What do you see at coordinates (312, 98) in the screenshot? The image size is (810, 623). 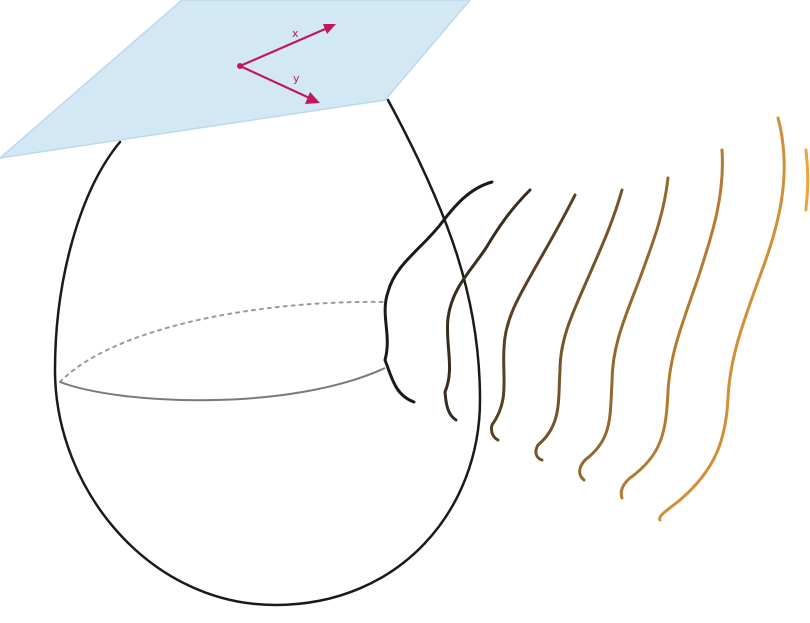 I see `vector-y-arrowhead` at bounding box center [312, 98].